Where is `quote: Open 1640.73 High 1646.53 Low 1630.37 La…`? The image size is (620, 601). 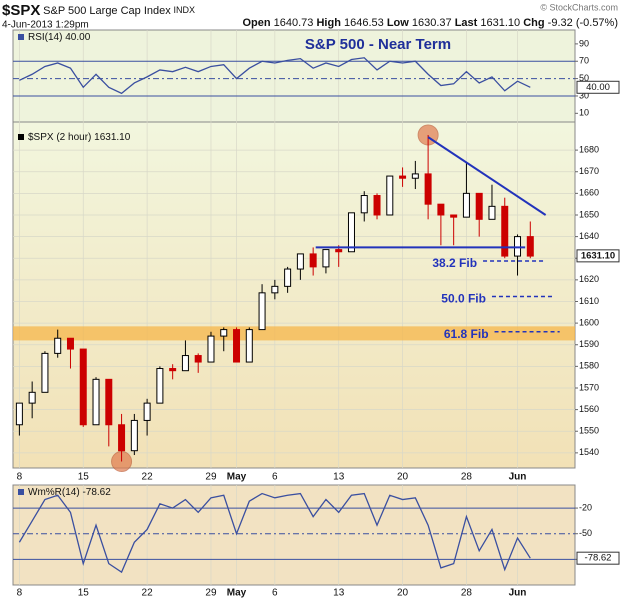
quote: Open 1640.73 High 1646.53 Low 1630.37 La… is located at coordinates (430, 23).